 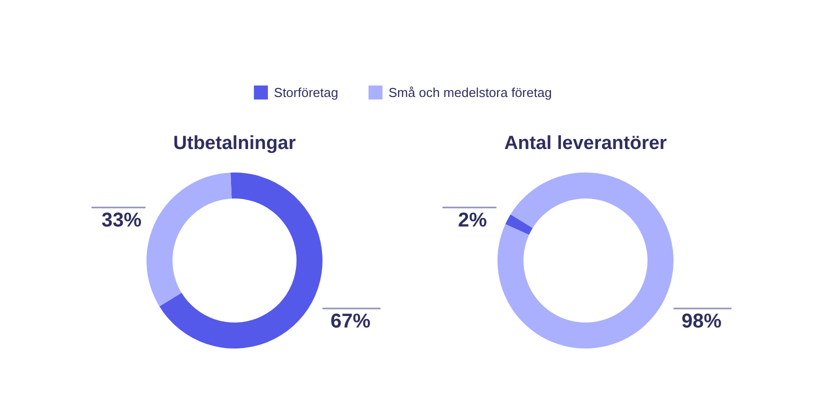 What do you see at coordinates (350, 321) in the screenshot?
I see `data-label: 67%` at bounding box center [350, 321].